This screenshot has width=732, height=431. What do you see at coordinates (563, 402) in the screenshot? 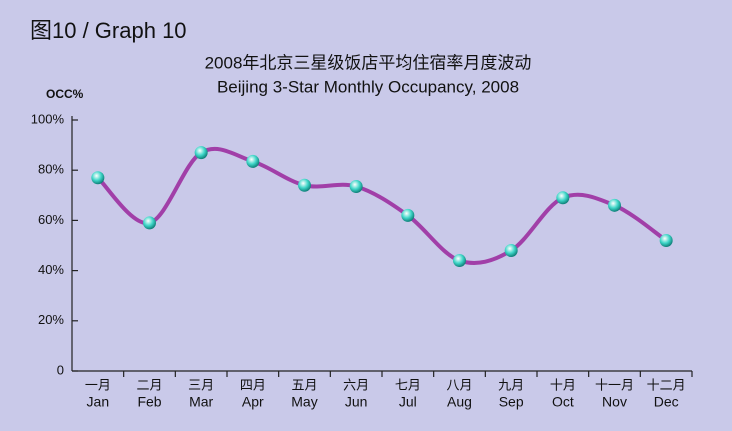
I see `x-tick-label: Oct` at bounding box center [563, 402].